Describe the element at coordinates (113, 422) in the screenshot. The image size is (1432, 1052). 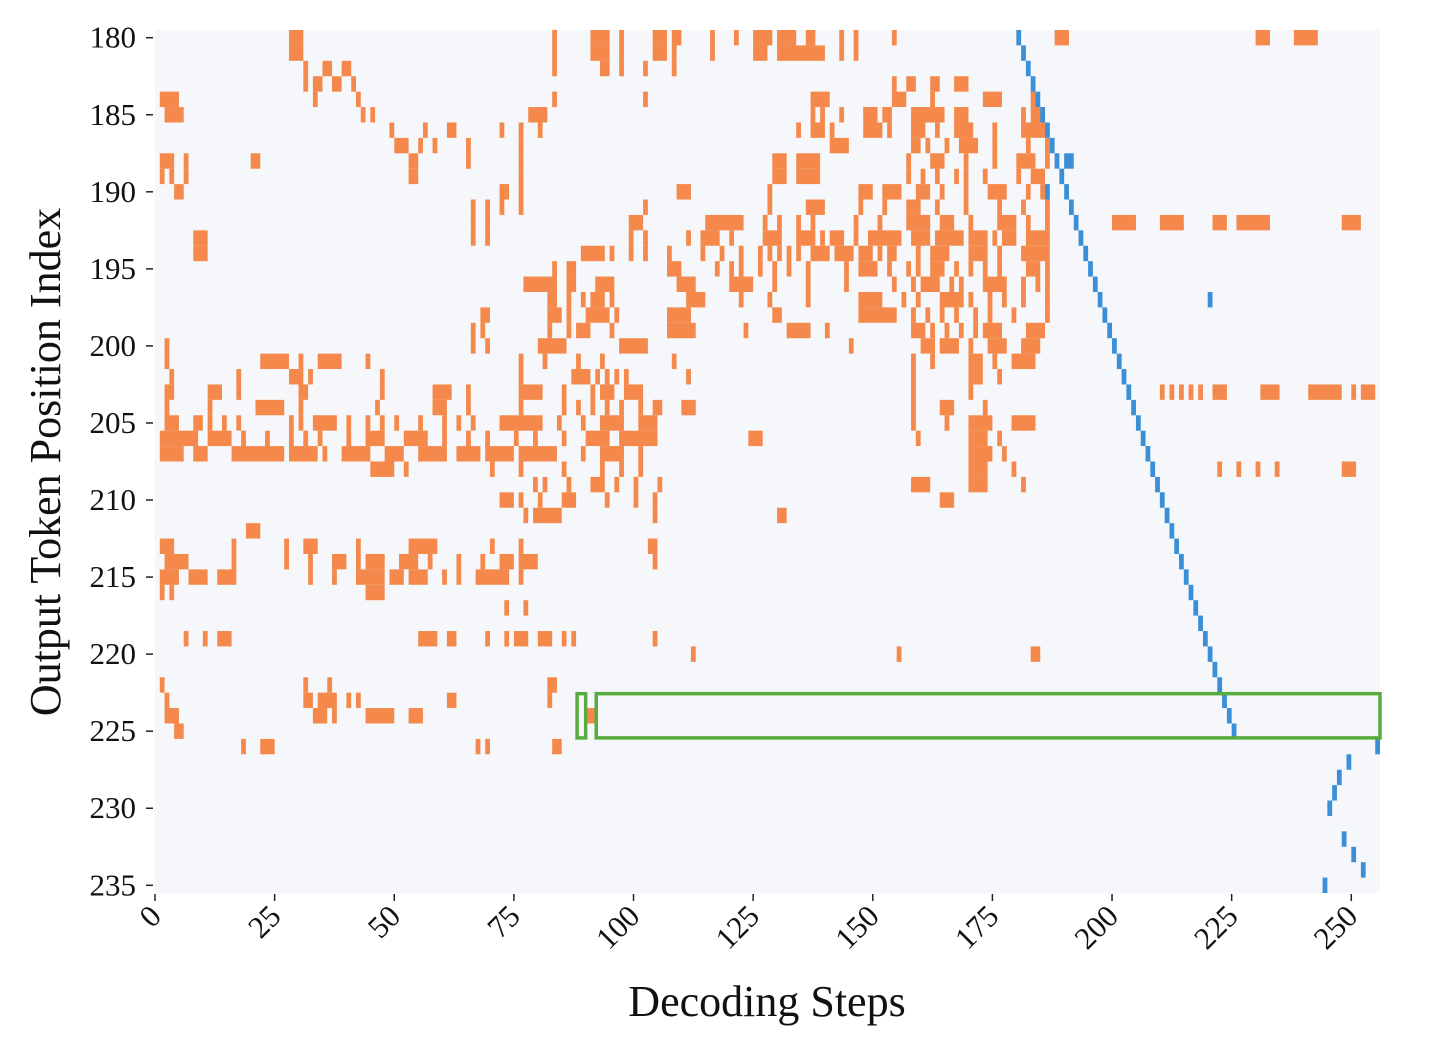
I see `y-tick-label: 205` at that location.